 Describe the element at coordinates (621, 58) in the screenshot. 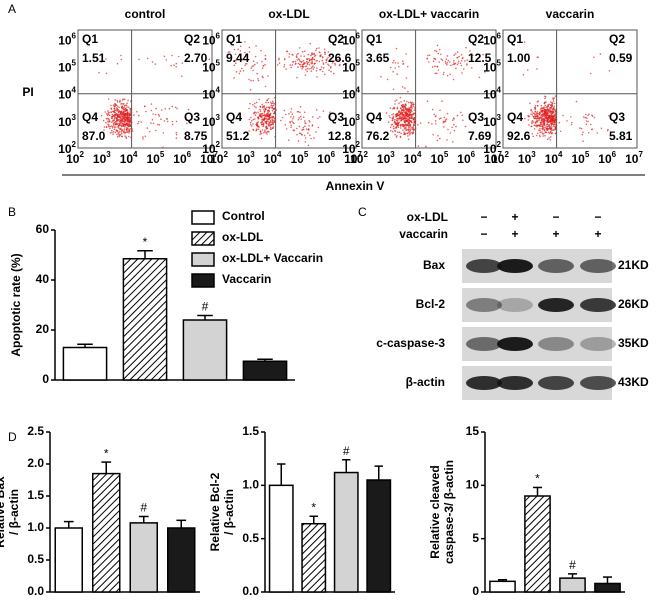

I see `quadrant-value: 0.59` at that location.